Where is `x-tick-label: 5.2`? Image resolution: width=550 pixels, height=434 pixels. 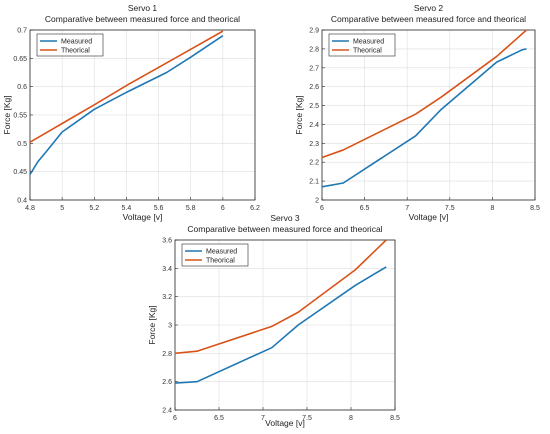 x-tick-label: 5.2 is located at coordinates (94, 208).